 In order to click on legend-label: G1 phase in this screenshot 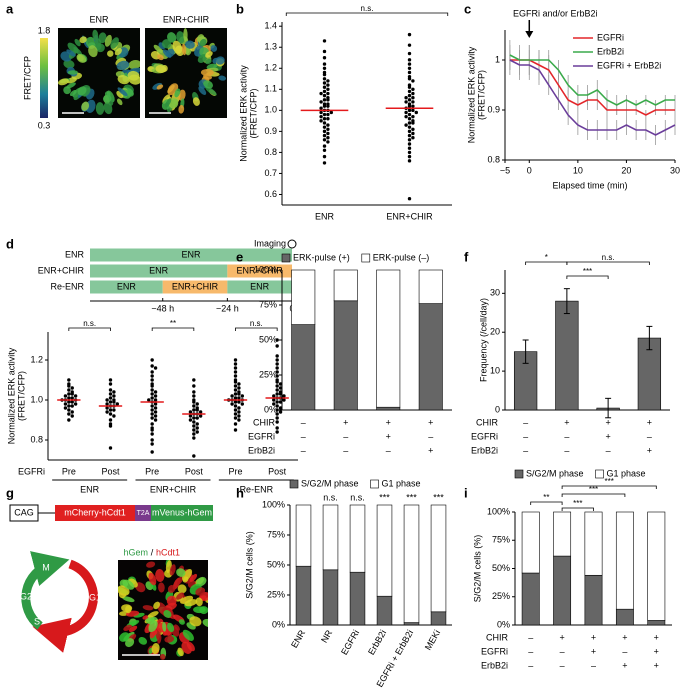, I will do `click(626, 473)`.